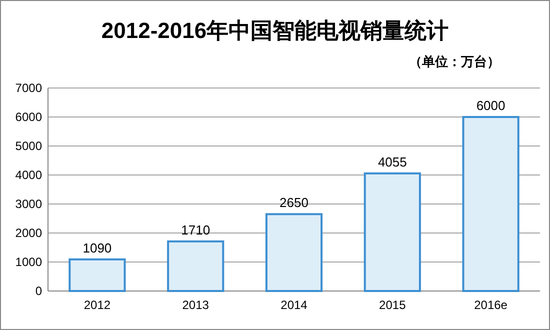  Describe the element at coordinates (28, 175) in the screenshot. I see `y-tick-label: 4000` at that location.